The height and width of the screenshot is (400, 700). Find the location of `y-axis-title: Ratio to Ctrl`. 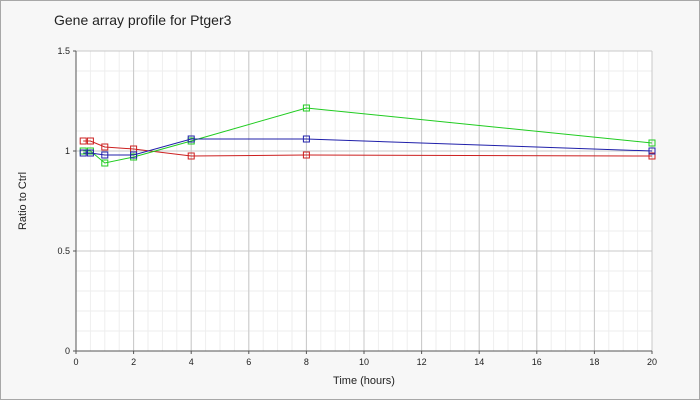

y-axis-title: Ratio to Ctrl is located at coordinates (23, 201).